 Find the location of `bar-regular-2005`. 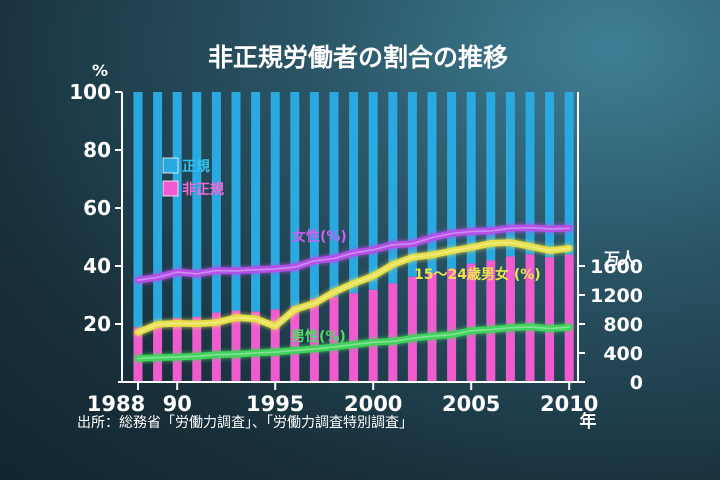

bar-regular-2005 is located at coordinates (471, 178).